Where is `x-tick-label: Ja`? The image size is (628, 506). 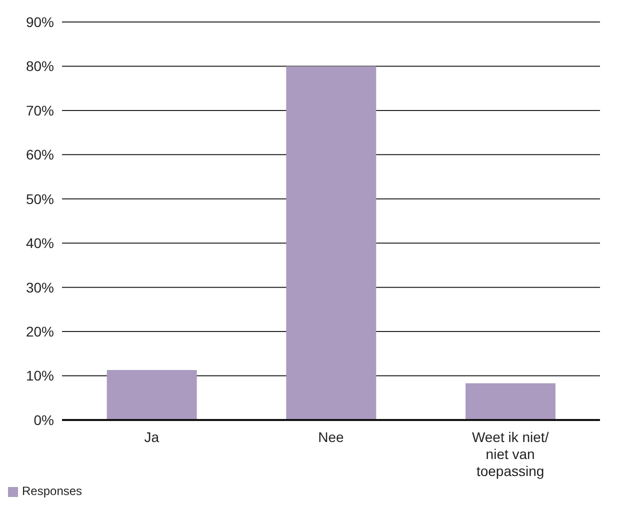 x-tick-label: Ja is located at coordinates (152, 437).